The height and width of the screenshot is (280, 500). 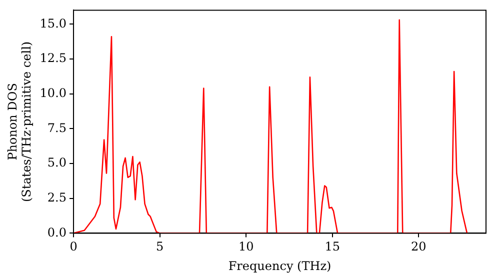 I want to click on y-tick-label: 15.0, so click(x=53, y=23).